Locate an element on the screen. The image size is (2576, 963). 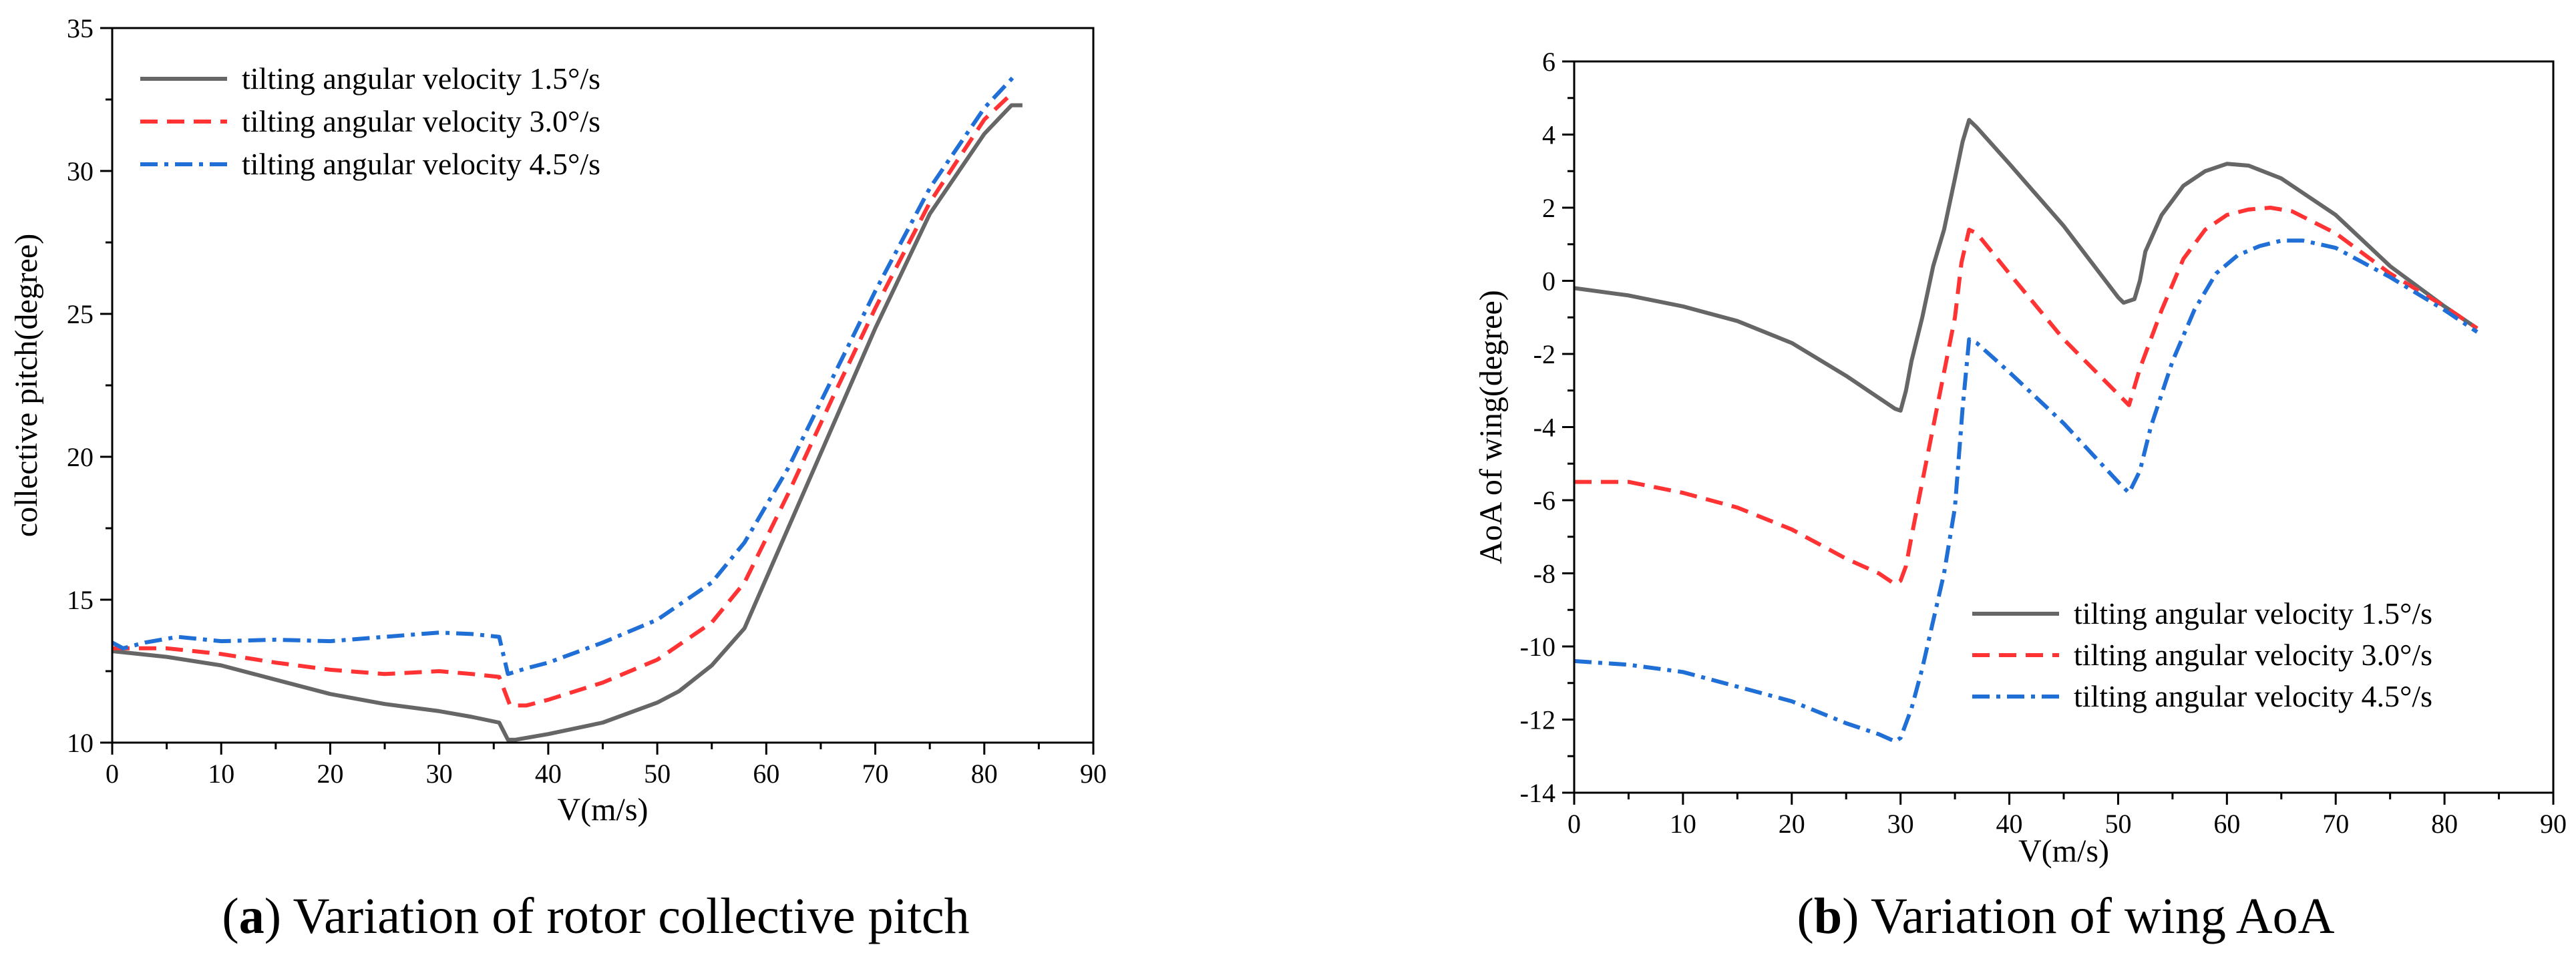
y-axis-title-a: collective pitch(degree) is located at coordinates (26, 385).